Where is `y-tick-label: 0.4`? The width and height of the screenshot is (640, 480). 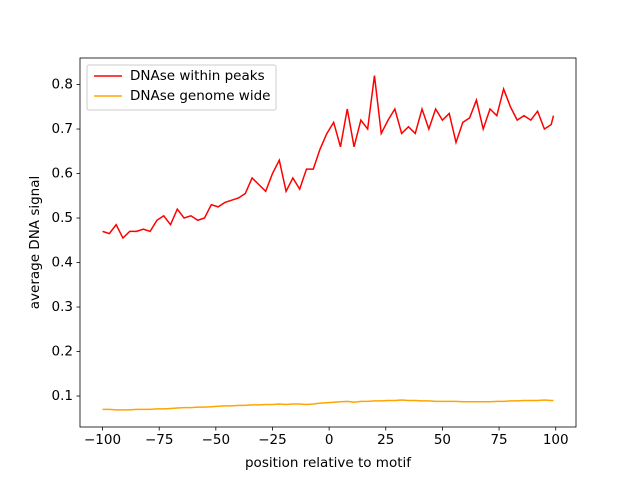
y-tick-label: 0.4 is located at coordinates (62, 263).